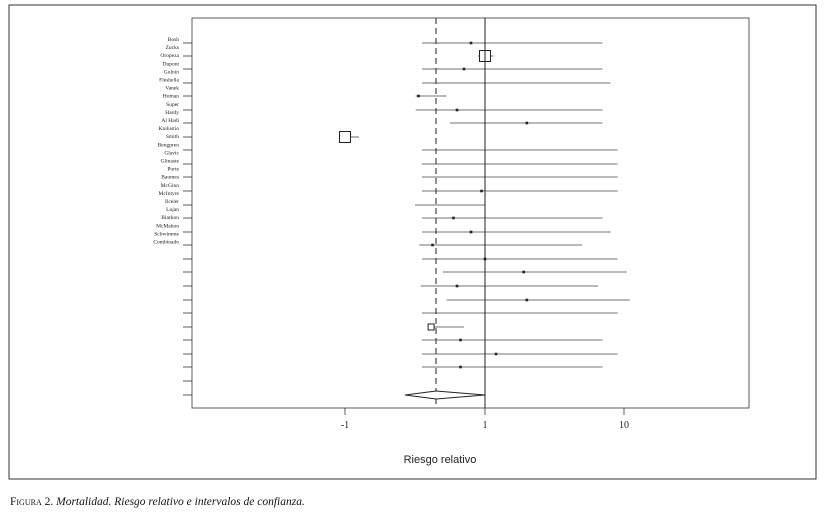 The width and height of the screenshot is (825, 521). I want to click on study-label: Biarkon, so click(170, 218).